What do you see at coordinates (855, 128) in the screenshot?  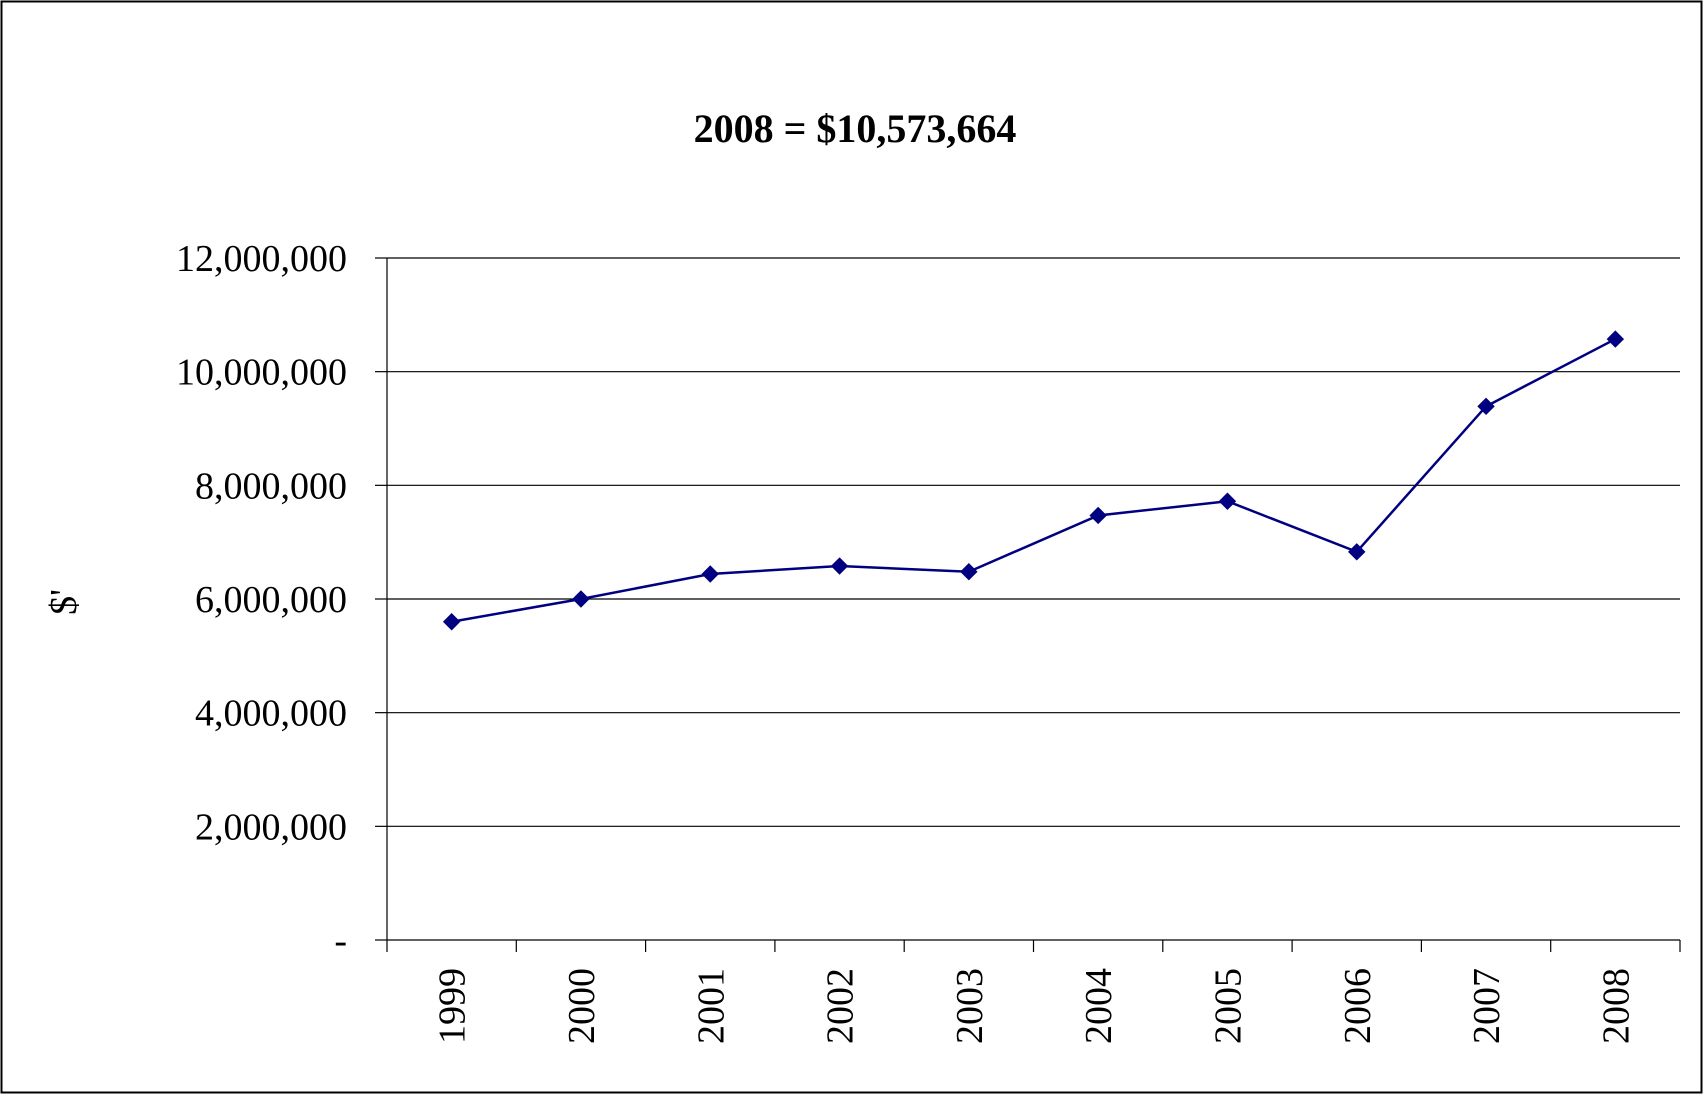 I see `chart-title: 2008 = $10,573,664` at bounding box center [855, 128].